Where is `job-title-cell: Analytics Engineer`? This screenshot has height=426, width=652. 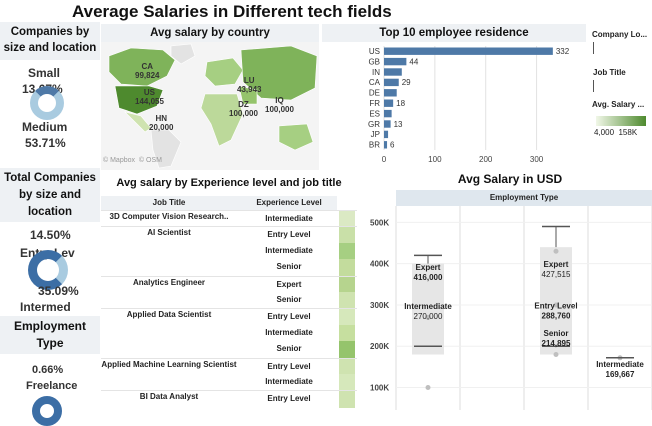 job-title-cell: Analytics Engineer is located at coordinates (169, 282).